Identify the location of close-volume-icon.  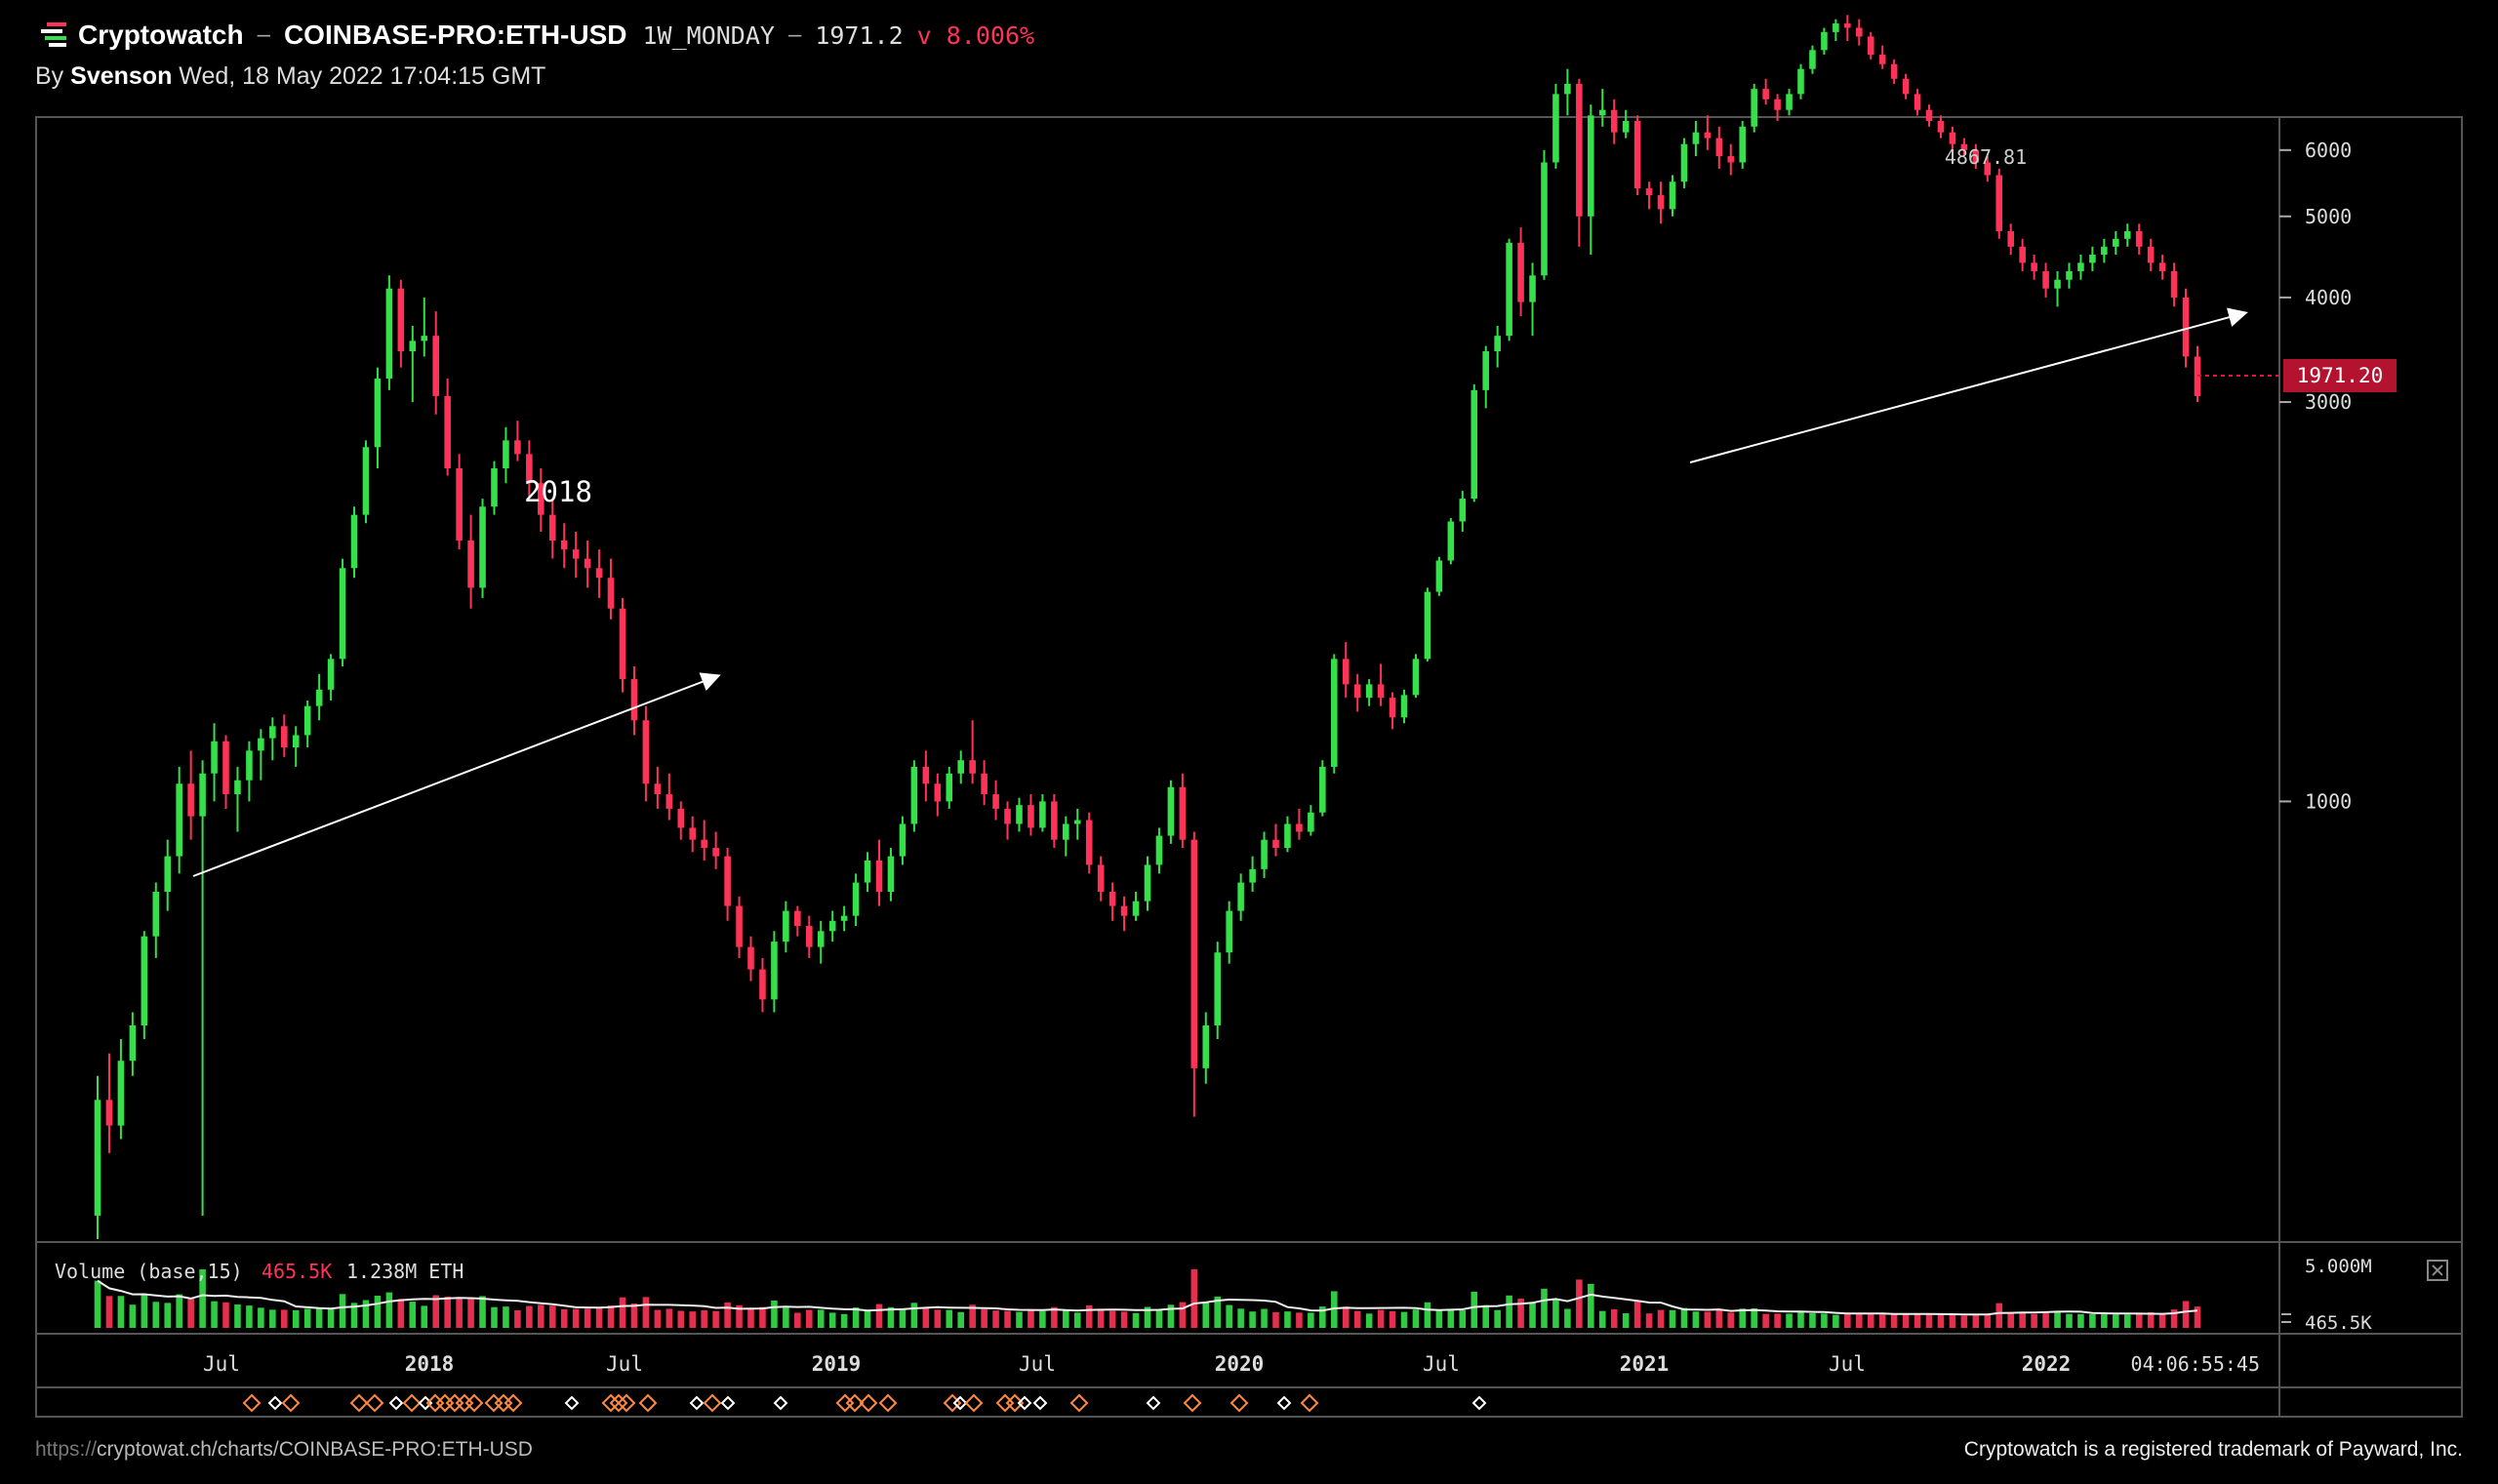
(2437, 1270).